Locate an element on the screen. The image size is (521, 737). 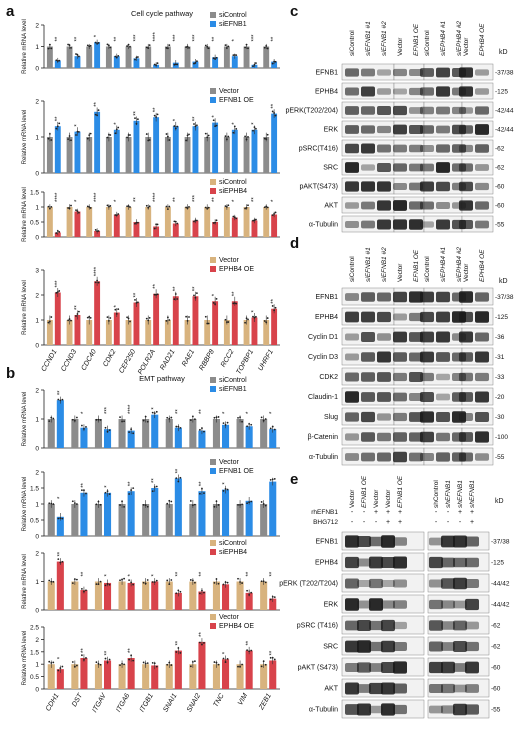
x-tick-label: CEP250 is located at coordinates (127, 361).